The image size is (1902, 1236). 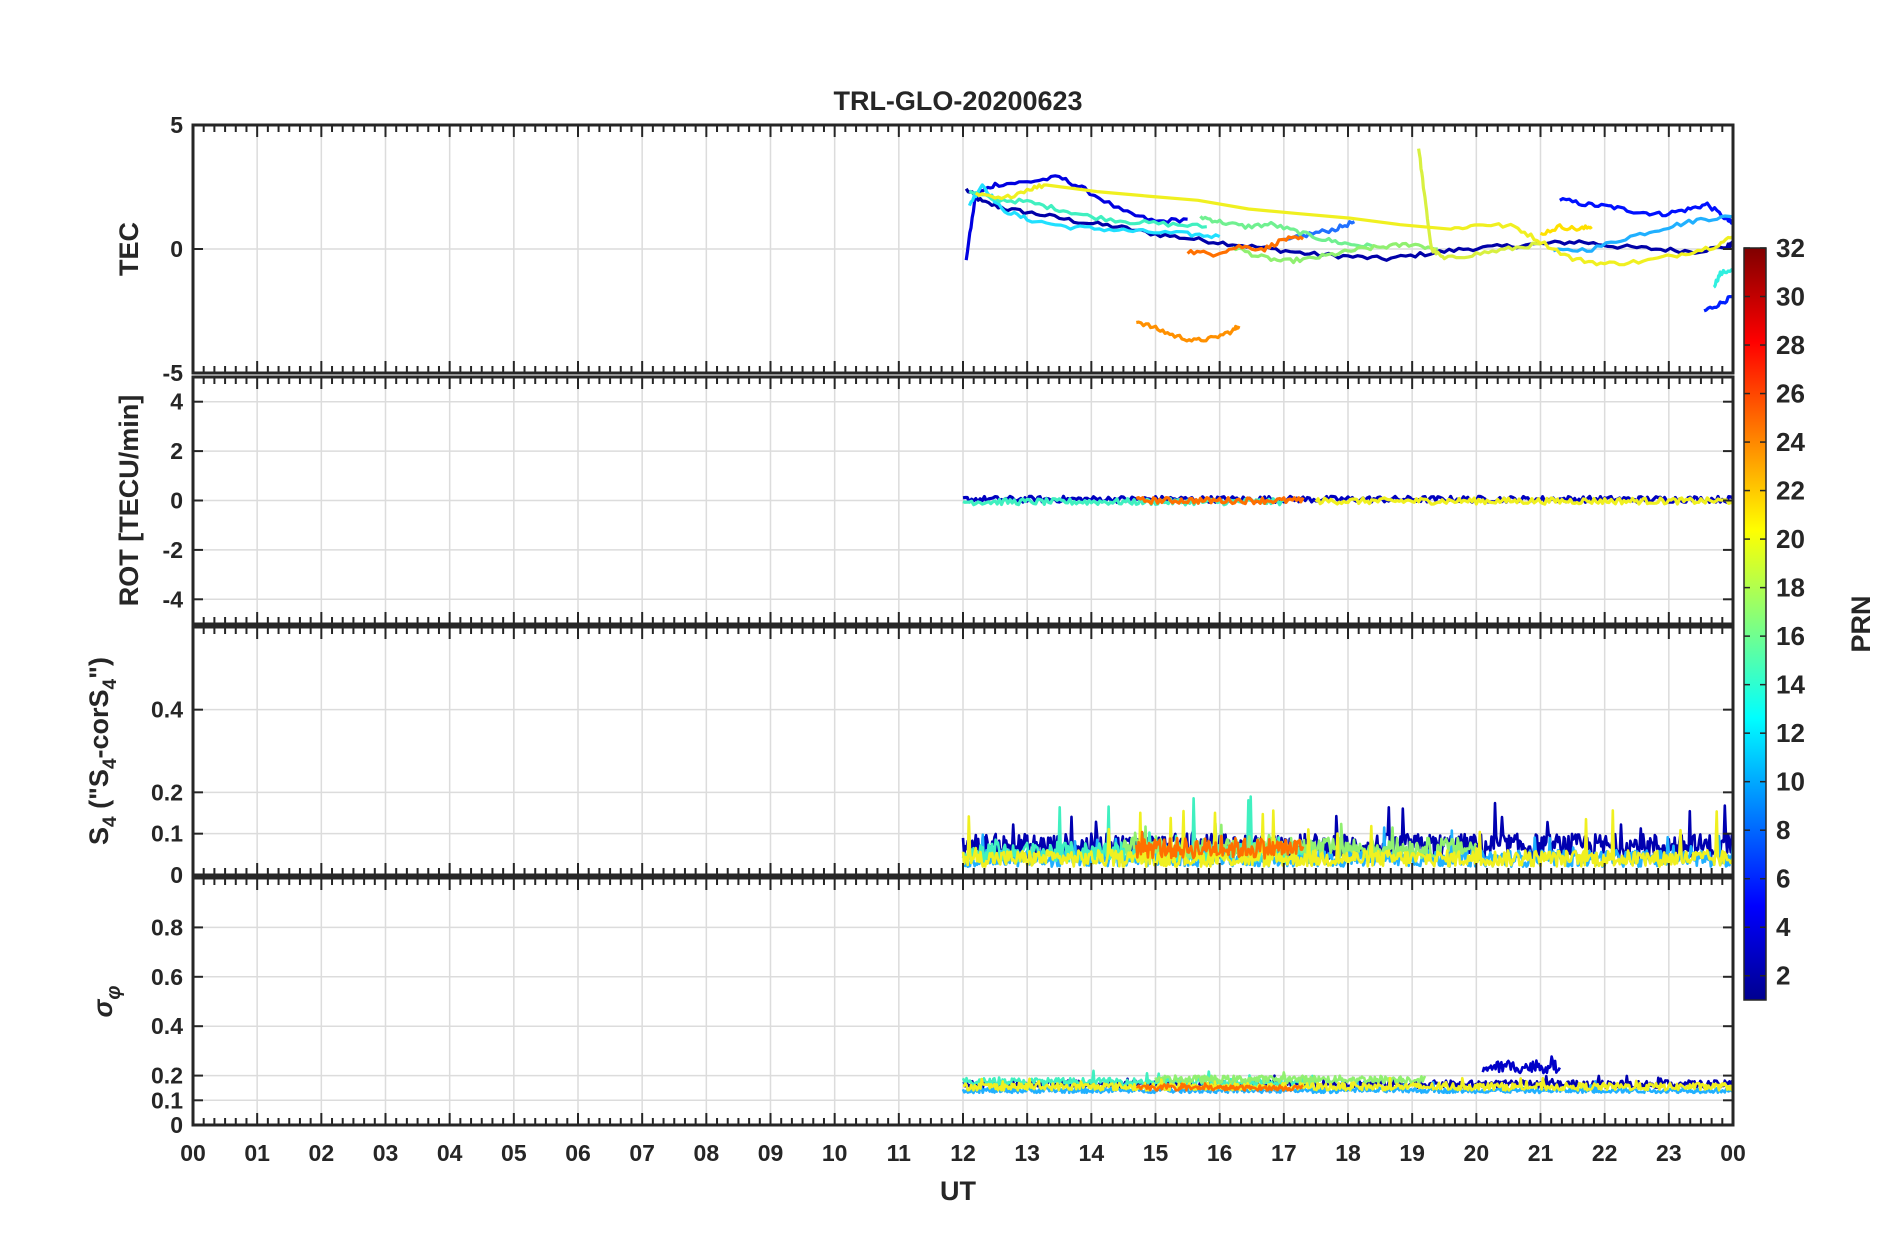 What do you see at coordinates (1669, 1153) in the screenshot?
I see `x-tick-label: 23` at bounding box center [1669, 1153].